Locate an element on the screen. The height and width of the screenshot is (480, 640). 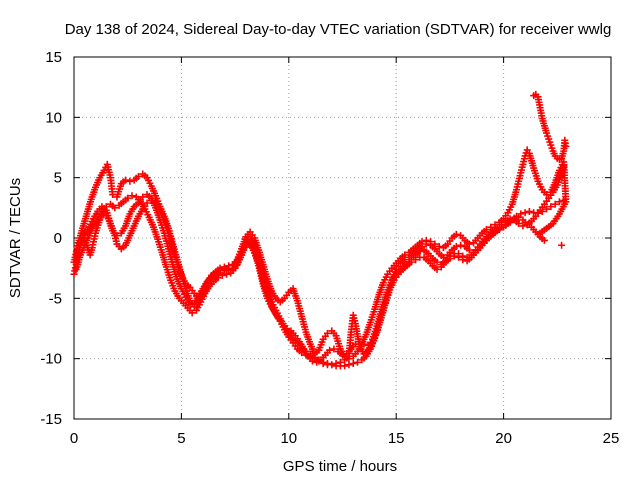
x-tick-labels: 0 5 10 15 20 25 is located at coordinates (345, 438).